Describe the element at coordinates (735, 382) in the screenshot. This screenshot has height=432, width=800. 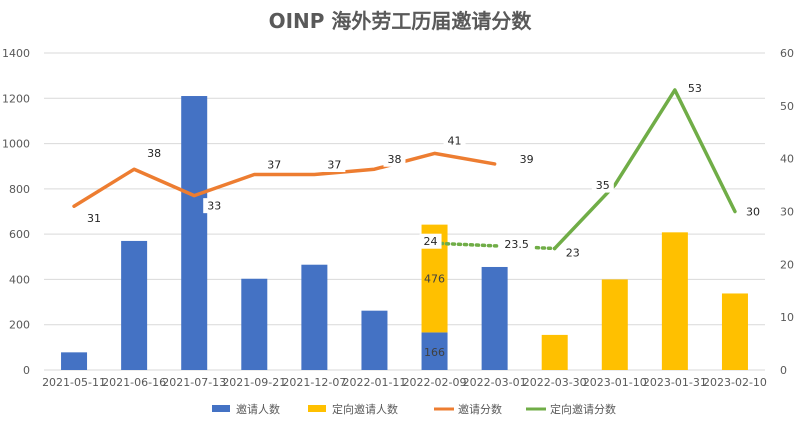
I see `x-tick-label: 2023-02-10` at that location.